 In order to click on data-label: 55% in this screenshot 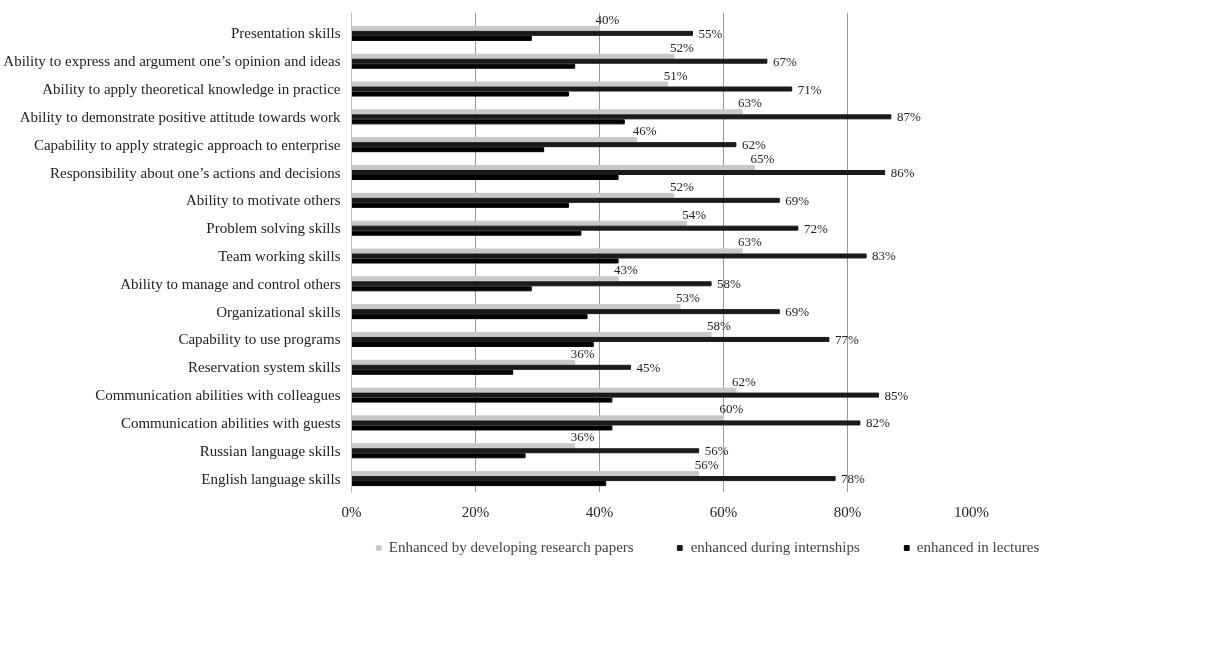, I will do `click(710, 33)`.